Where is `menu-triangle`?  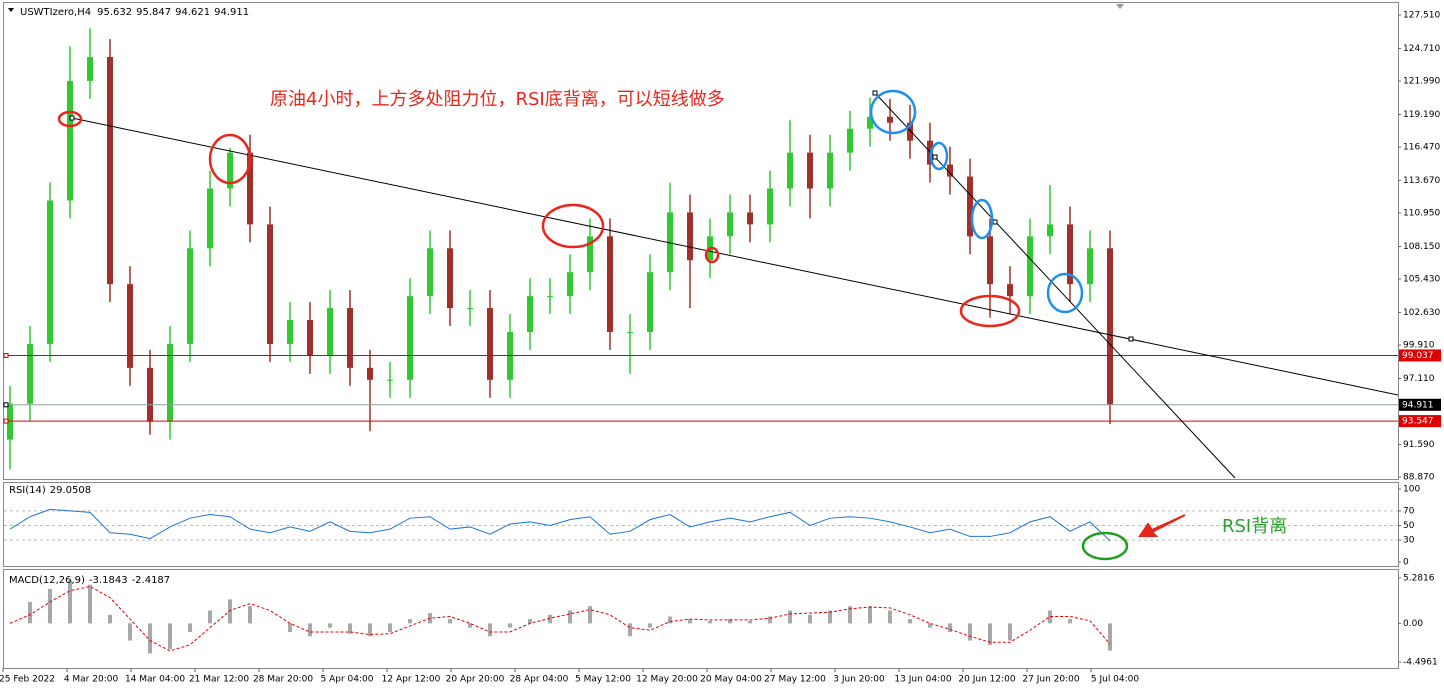
menu-triangle is located at coordinates (11, 10).